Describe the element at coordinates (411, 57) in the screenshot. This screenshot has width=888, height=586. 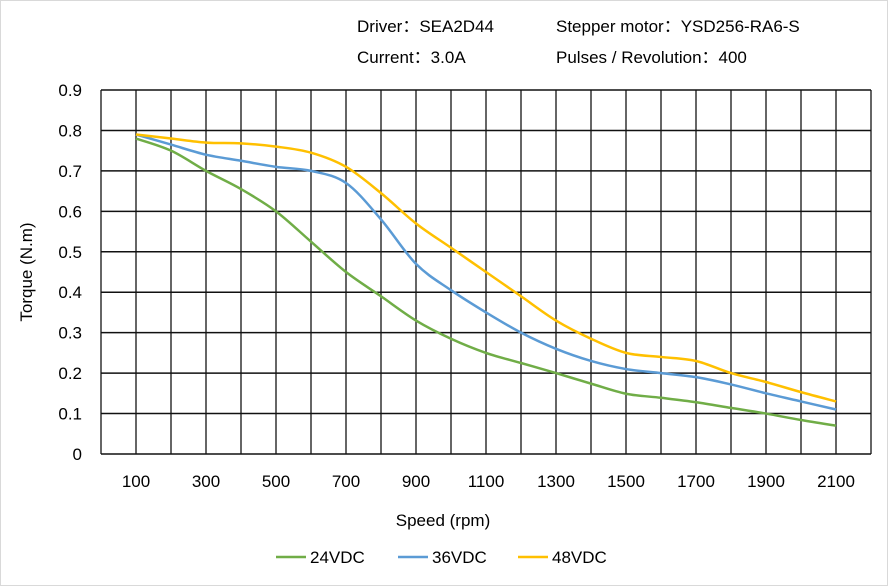
I see `header-current: Current：3.0A` at that location.